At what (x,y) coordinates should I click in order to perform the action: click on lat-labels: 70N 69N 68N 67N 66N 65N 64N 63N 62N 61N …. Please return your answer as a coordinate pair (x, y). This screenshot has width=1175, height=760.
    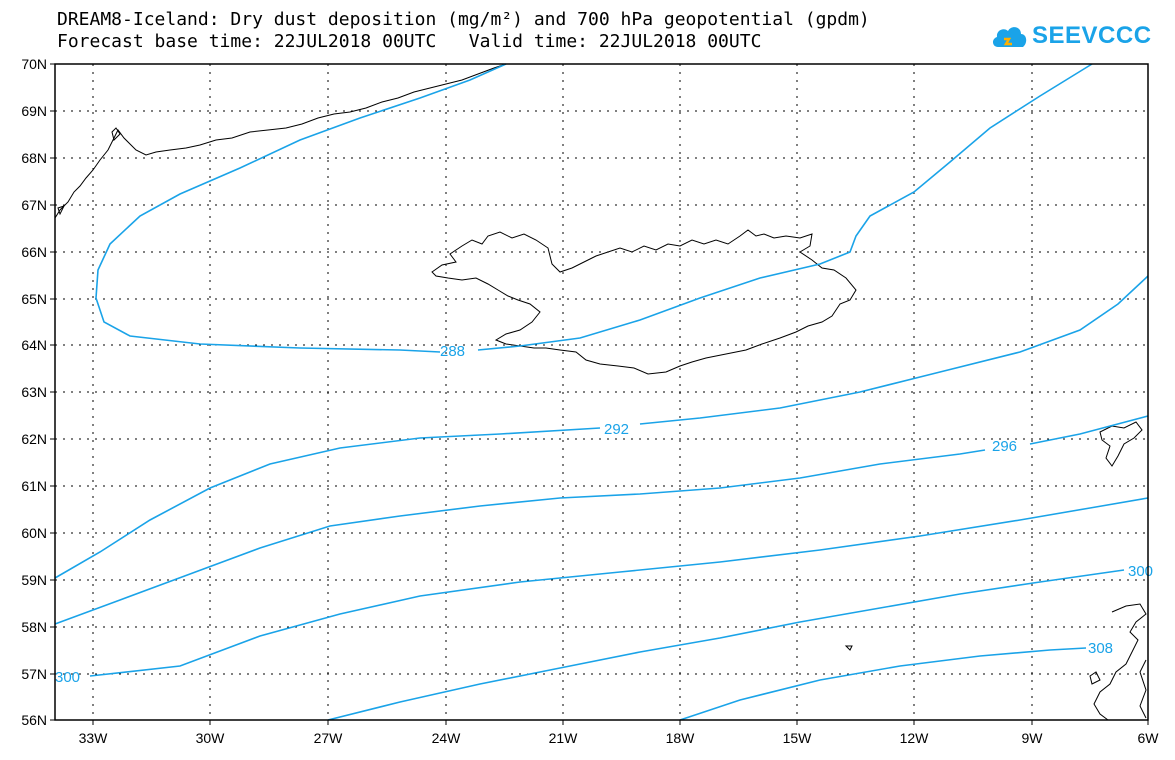
    Looking at the image, I should click on (34, 392).